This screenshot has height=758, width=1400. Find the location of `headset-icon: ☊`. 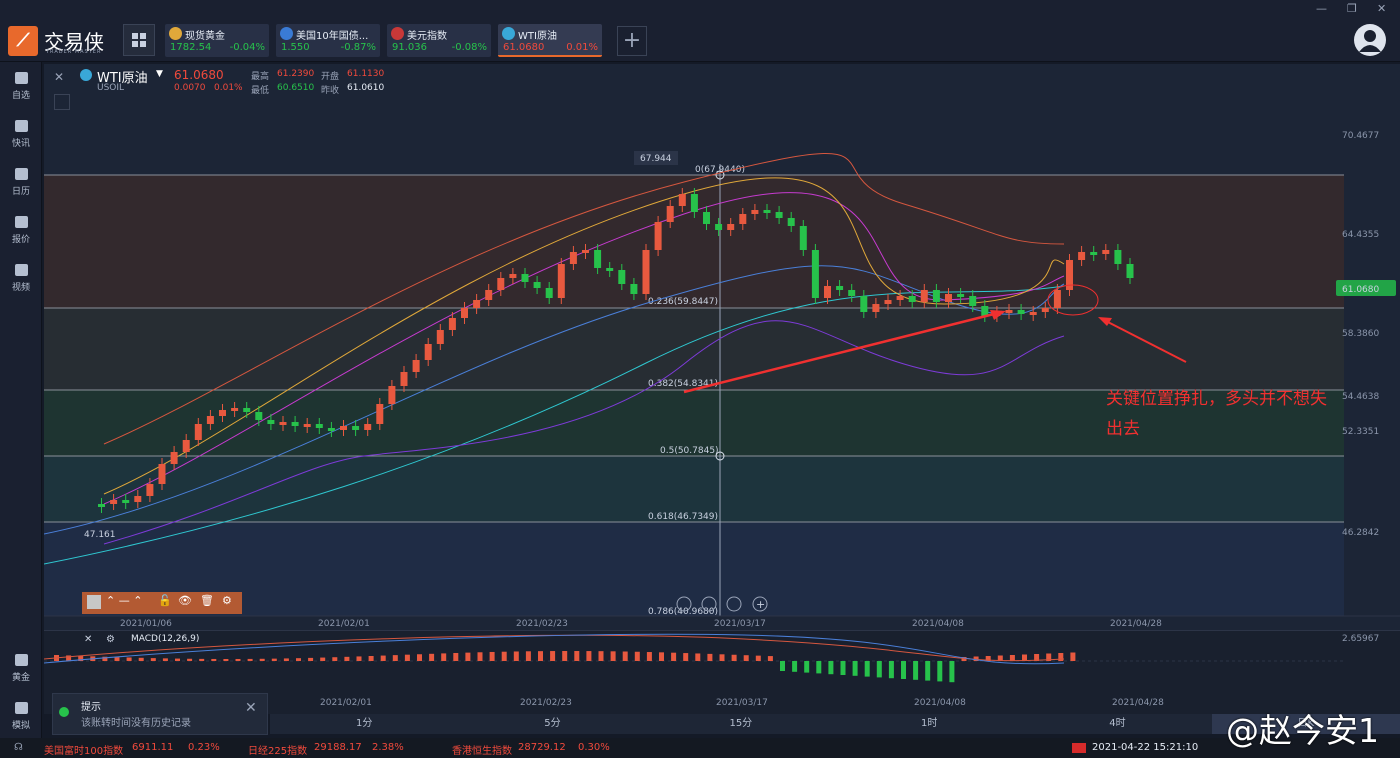

headset-icon: ☊ is located at coordinates (18, 747).